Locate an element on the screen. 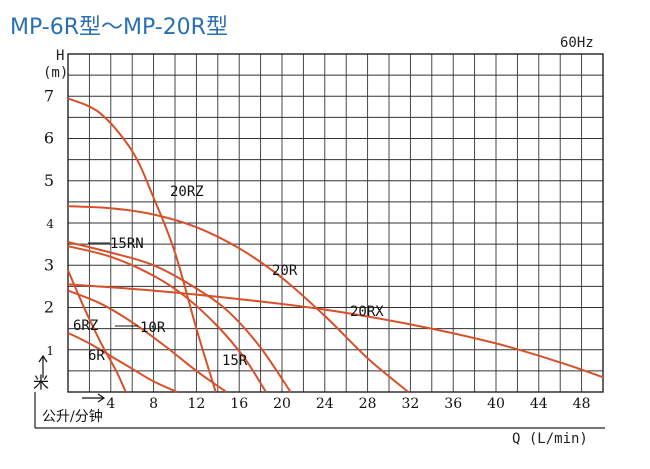 Image resolution: width=650 pixels, height=469 pixels. chart-title: MP-6R型～MP-20R型 is located at coordinates (119, 27).